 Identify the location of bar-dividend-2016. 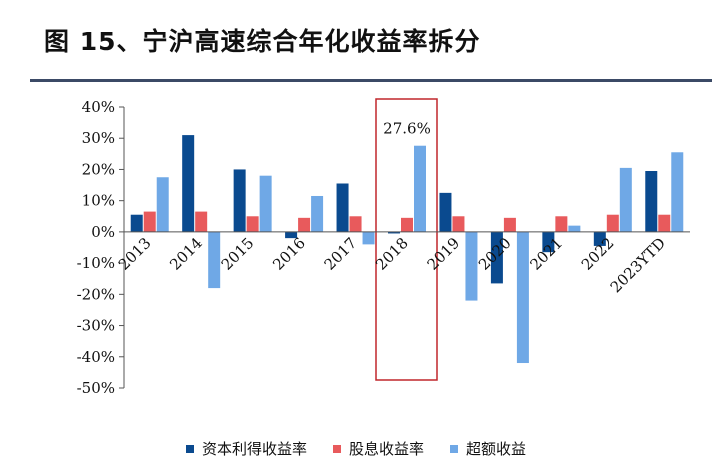
(304, 224).